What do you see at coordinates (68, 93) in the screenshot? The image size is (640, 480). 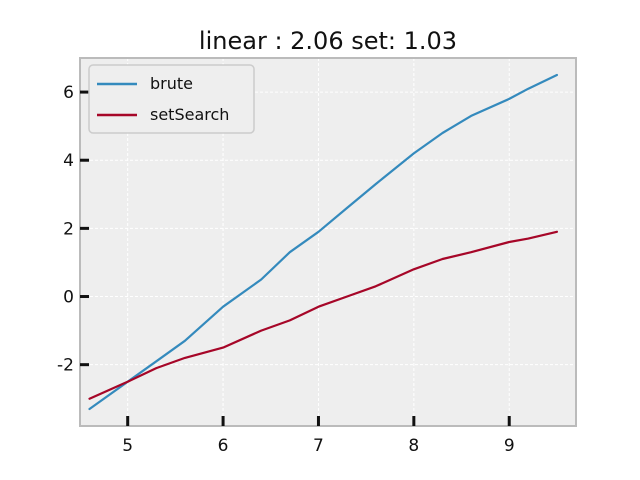 I see `y-tick-label: 6` at bounding box center [68, 93].